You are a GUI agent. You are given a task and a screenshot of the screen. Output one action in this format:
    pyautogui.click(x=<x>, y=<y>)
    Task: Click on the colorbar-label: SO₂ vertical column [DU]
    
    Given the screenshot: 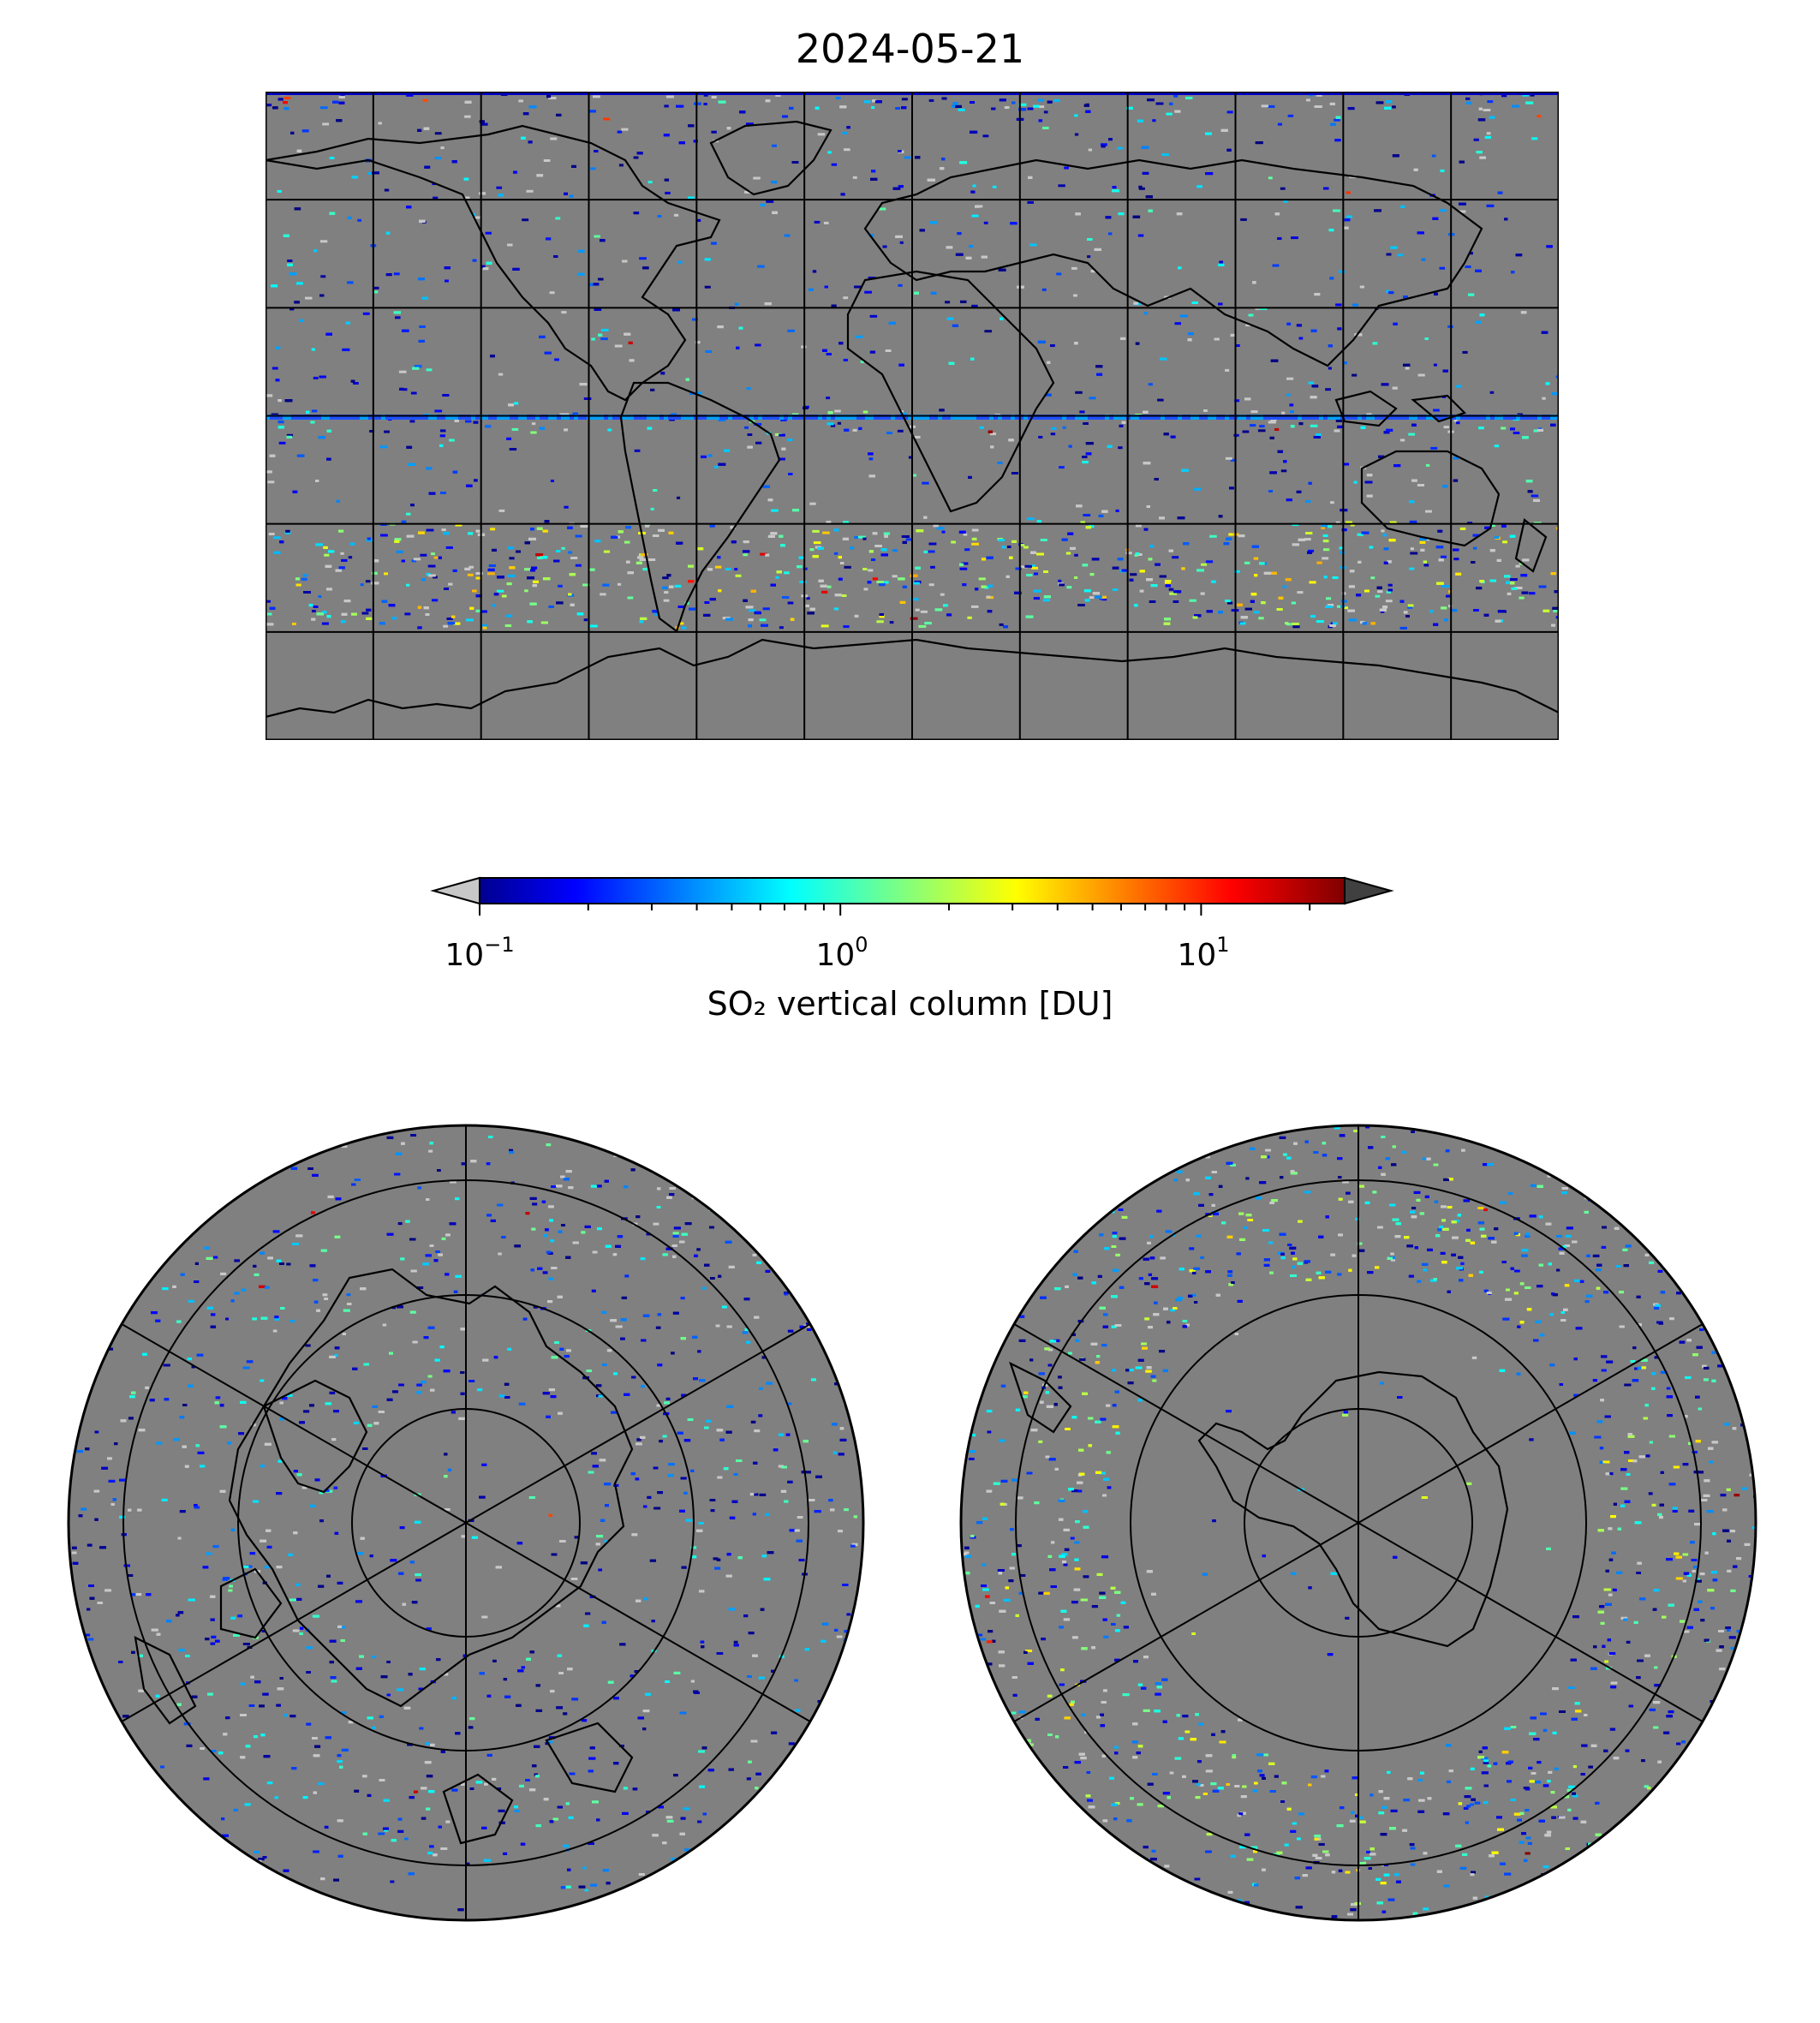 What is the action you would take?
    pyautogui.click(x=910, y=1004)
    